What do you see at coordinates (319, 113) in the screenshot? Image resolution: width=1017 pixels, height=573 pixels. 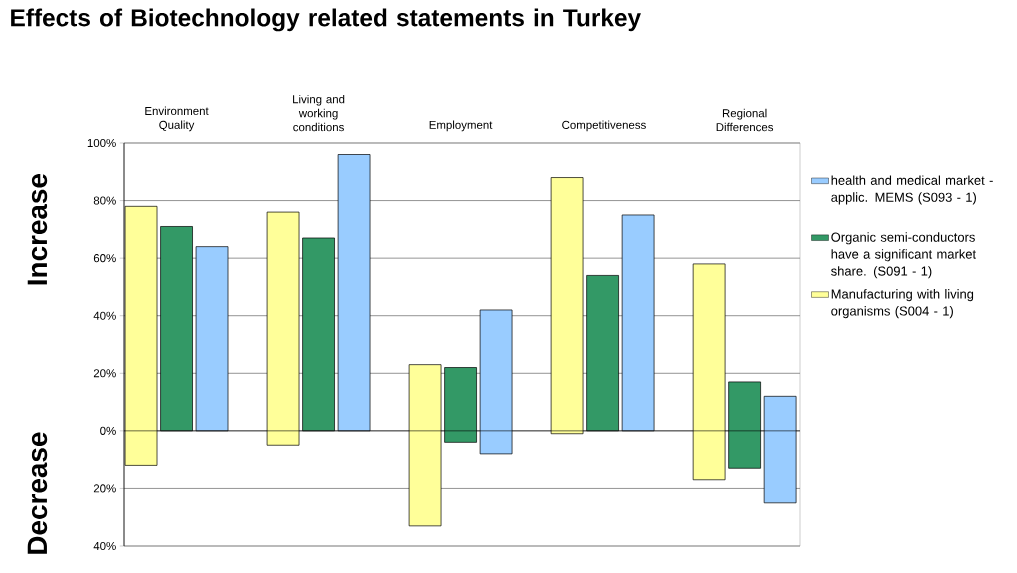 I see `x-tick-label: Living and working conditions` at bounding box center [319, 113].